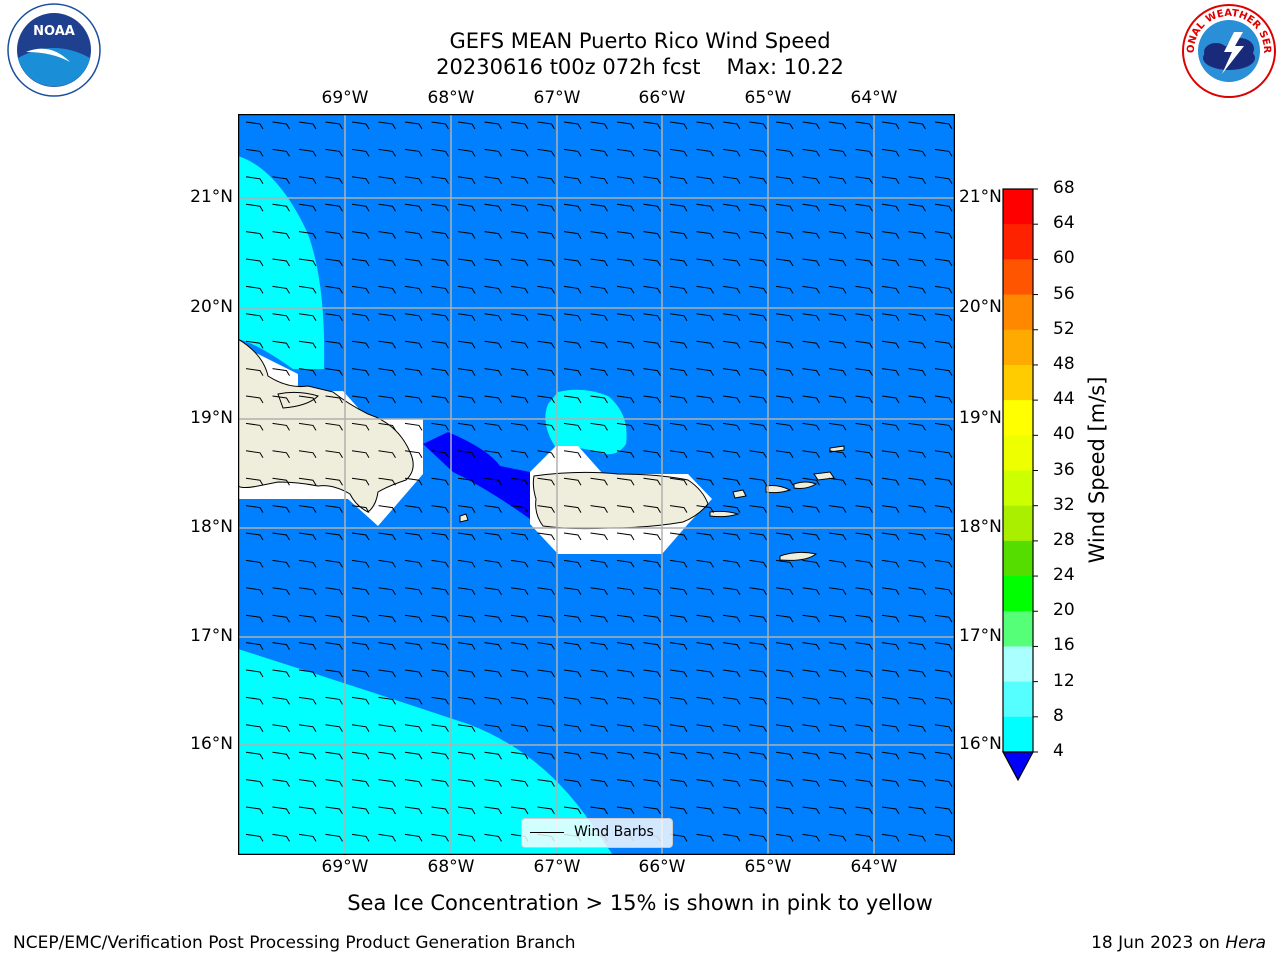  Describe the element at coordinates (1064, 575) in the screenshot. I see `colorbar-tick-label: 24` at that location.